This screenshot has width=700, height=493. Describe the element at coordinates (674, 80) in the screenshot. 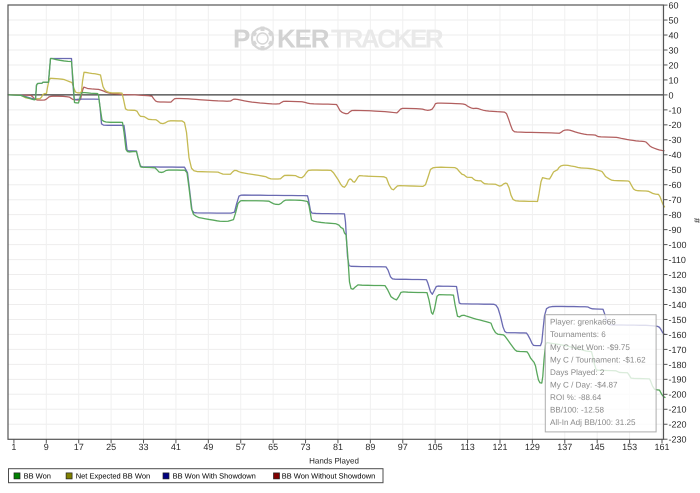

I see `svg-text: 10` at that location.